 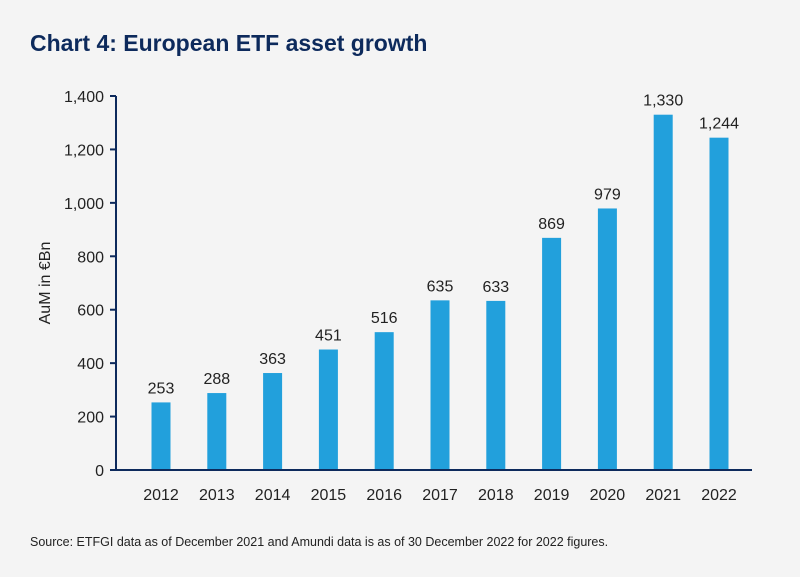 What do you see at coordinates (663, 292) in the screenshot?
I see `bar-2021` at bounding box center [663, 292].